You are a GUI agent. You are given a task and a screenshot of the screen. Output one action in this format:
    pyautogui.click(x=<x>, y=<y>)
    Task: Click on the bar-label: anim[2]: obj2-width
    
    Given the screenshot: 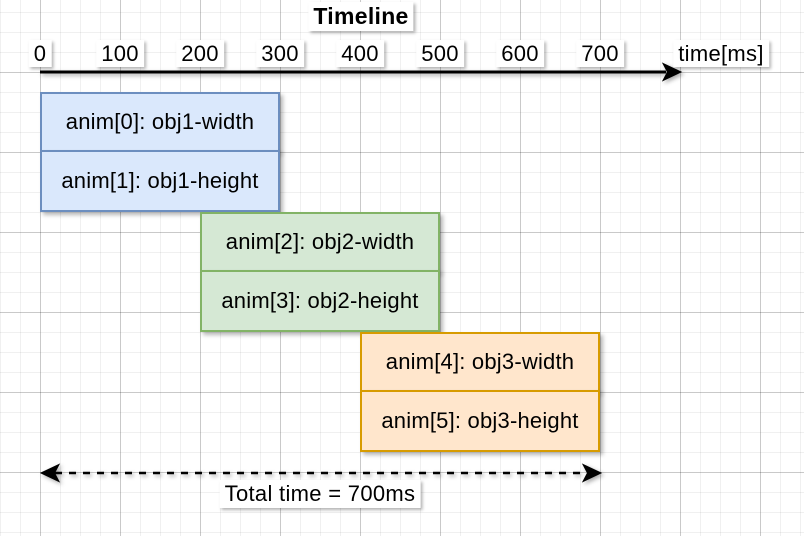 What is the action you would take?
    pyautogui.click(x=320, y=241)
    